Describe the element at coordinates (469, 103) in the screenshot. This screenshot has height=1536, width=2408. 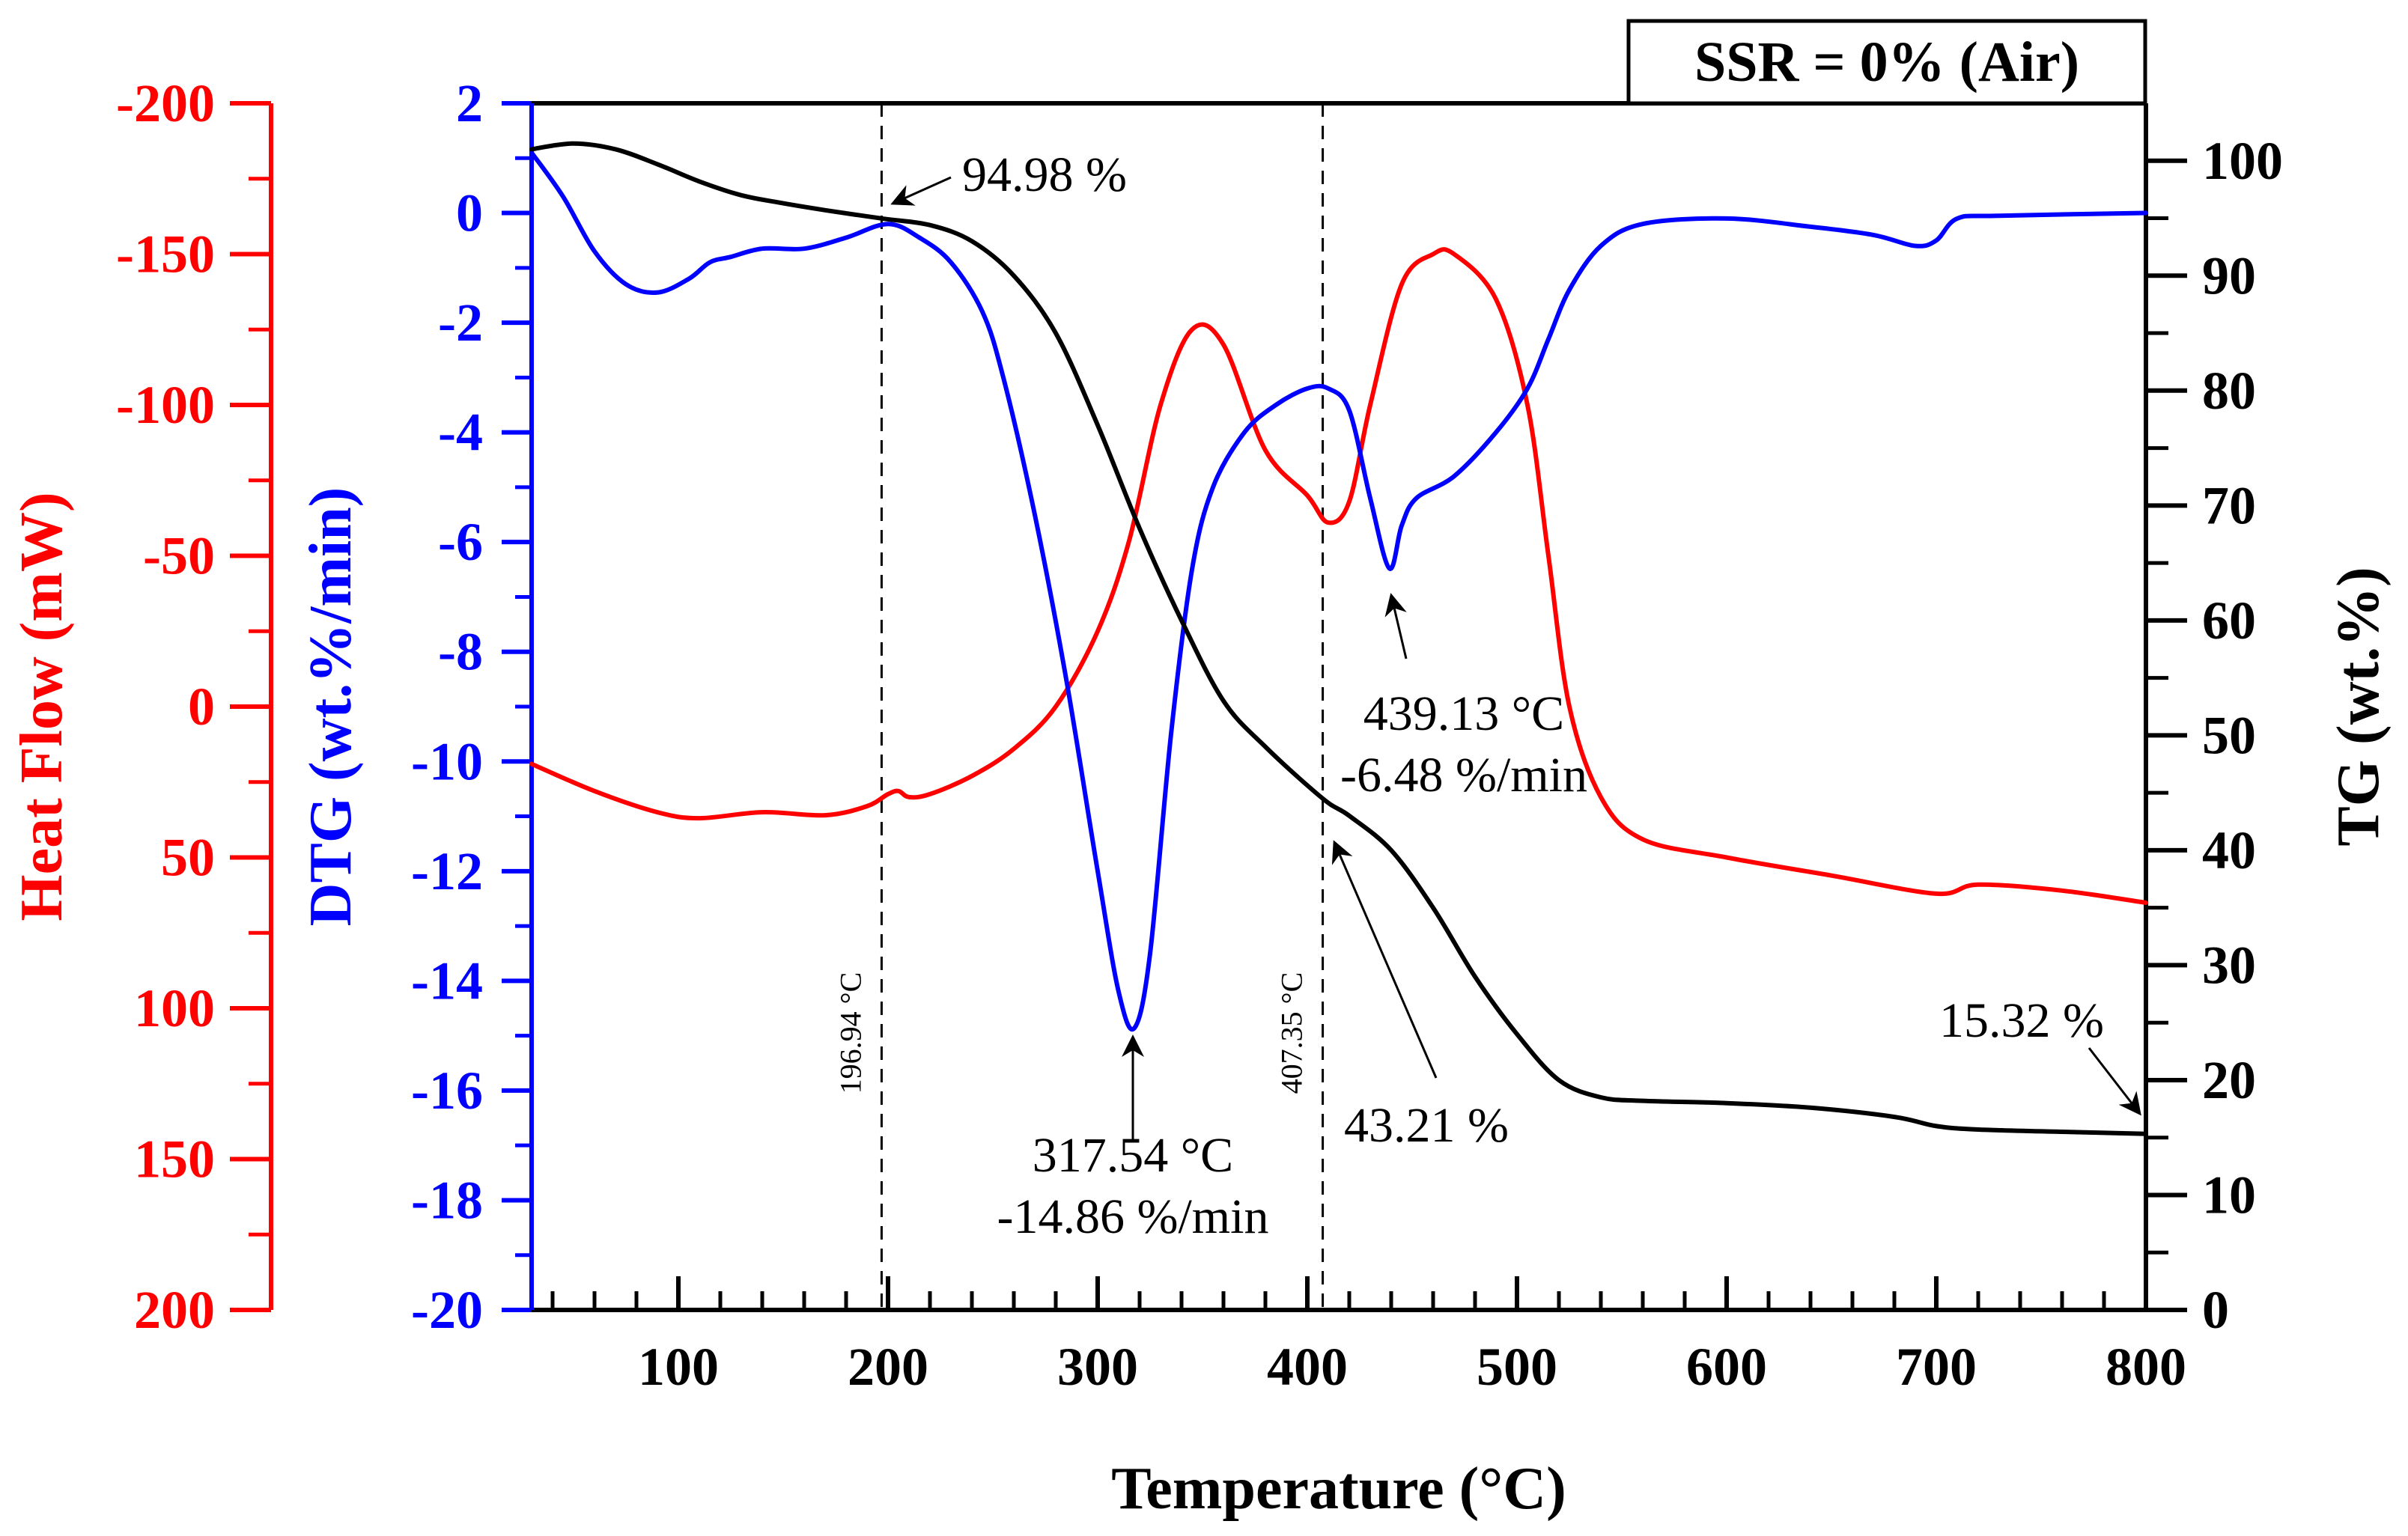
I see `dtg-tick-label: 2` at that location.